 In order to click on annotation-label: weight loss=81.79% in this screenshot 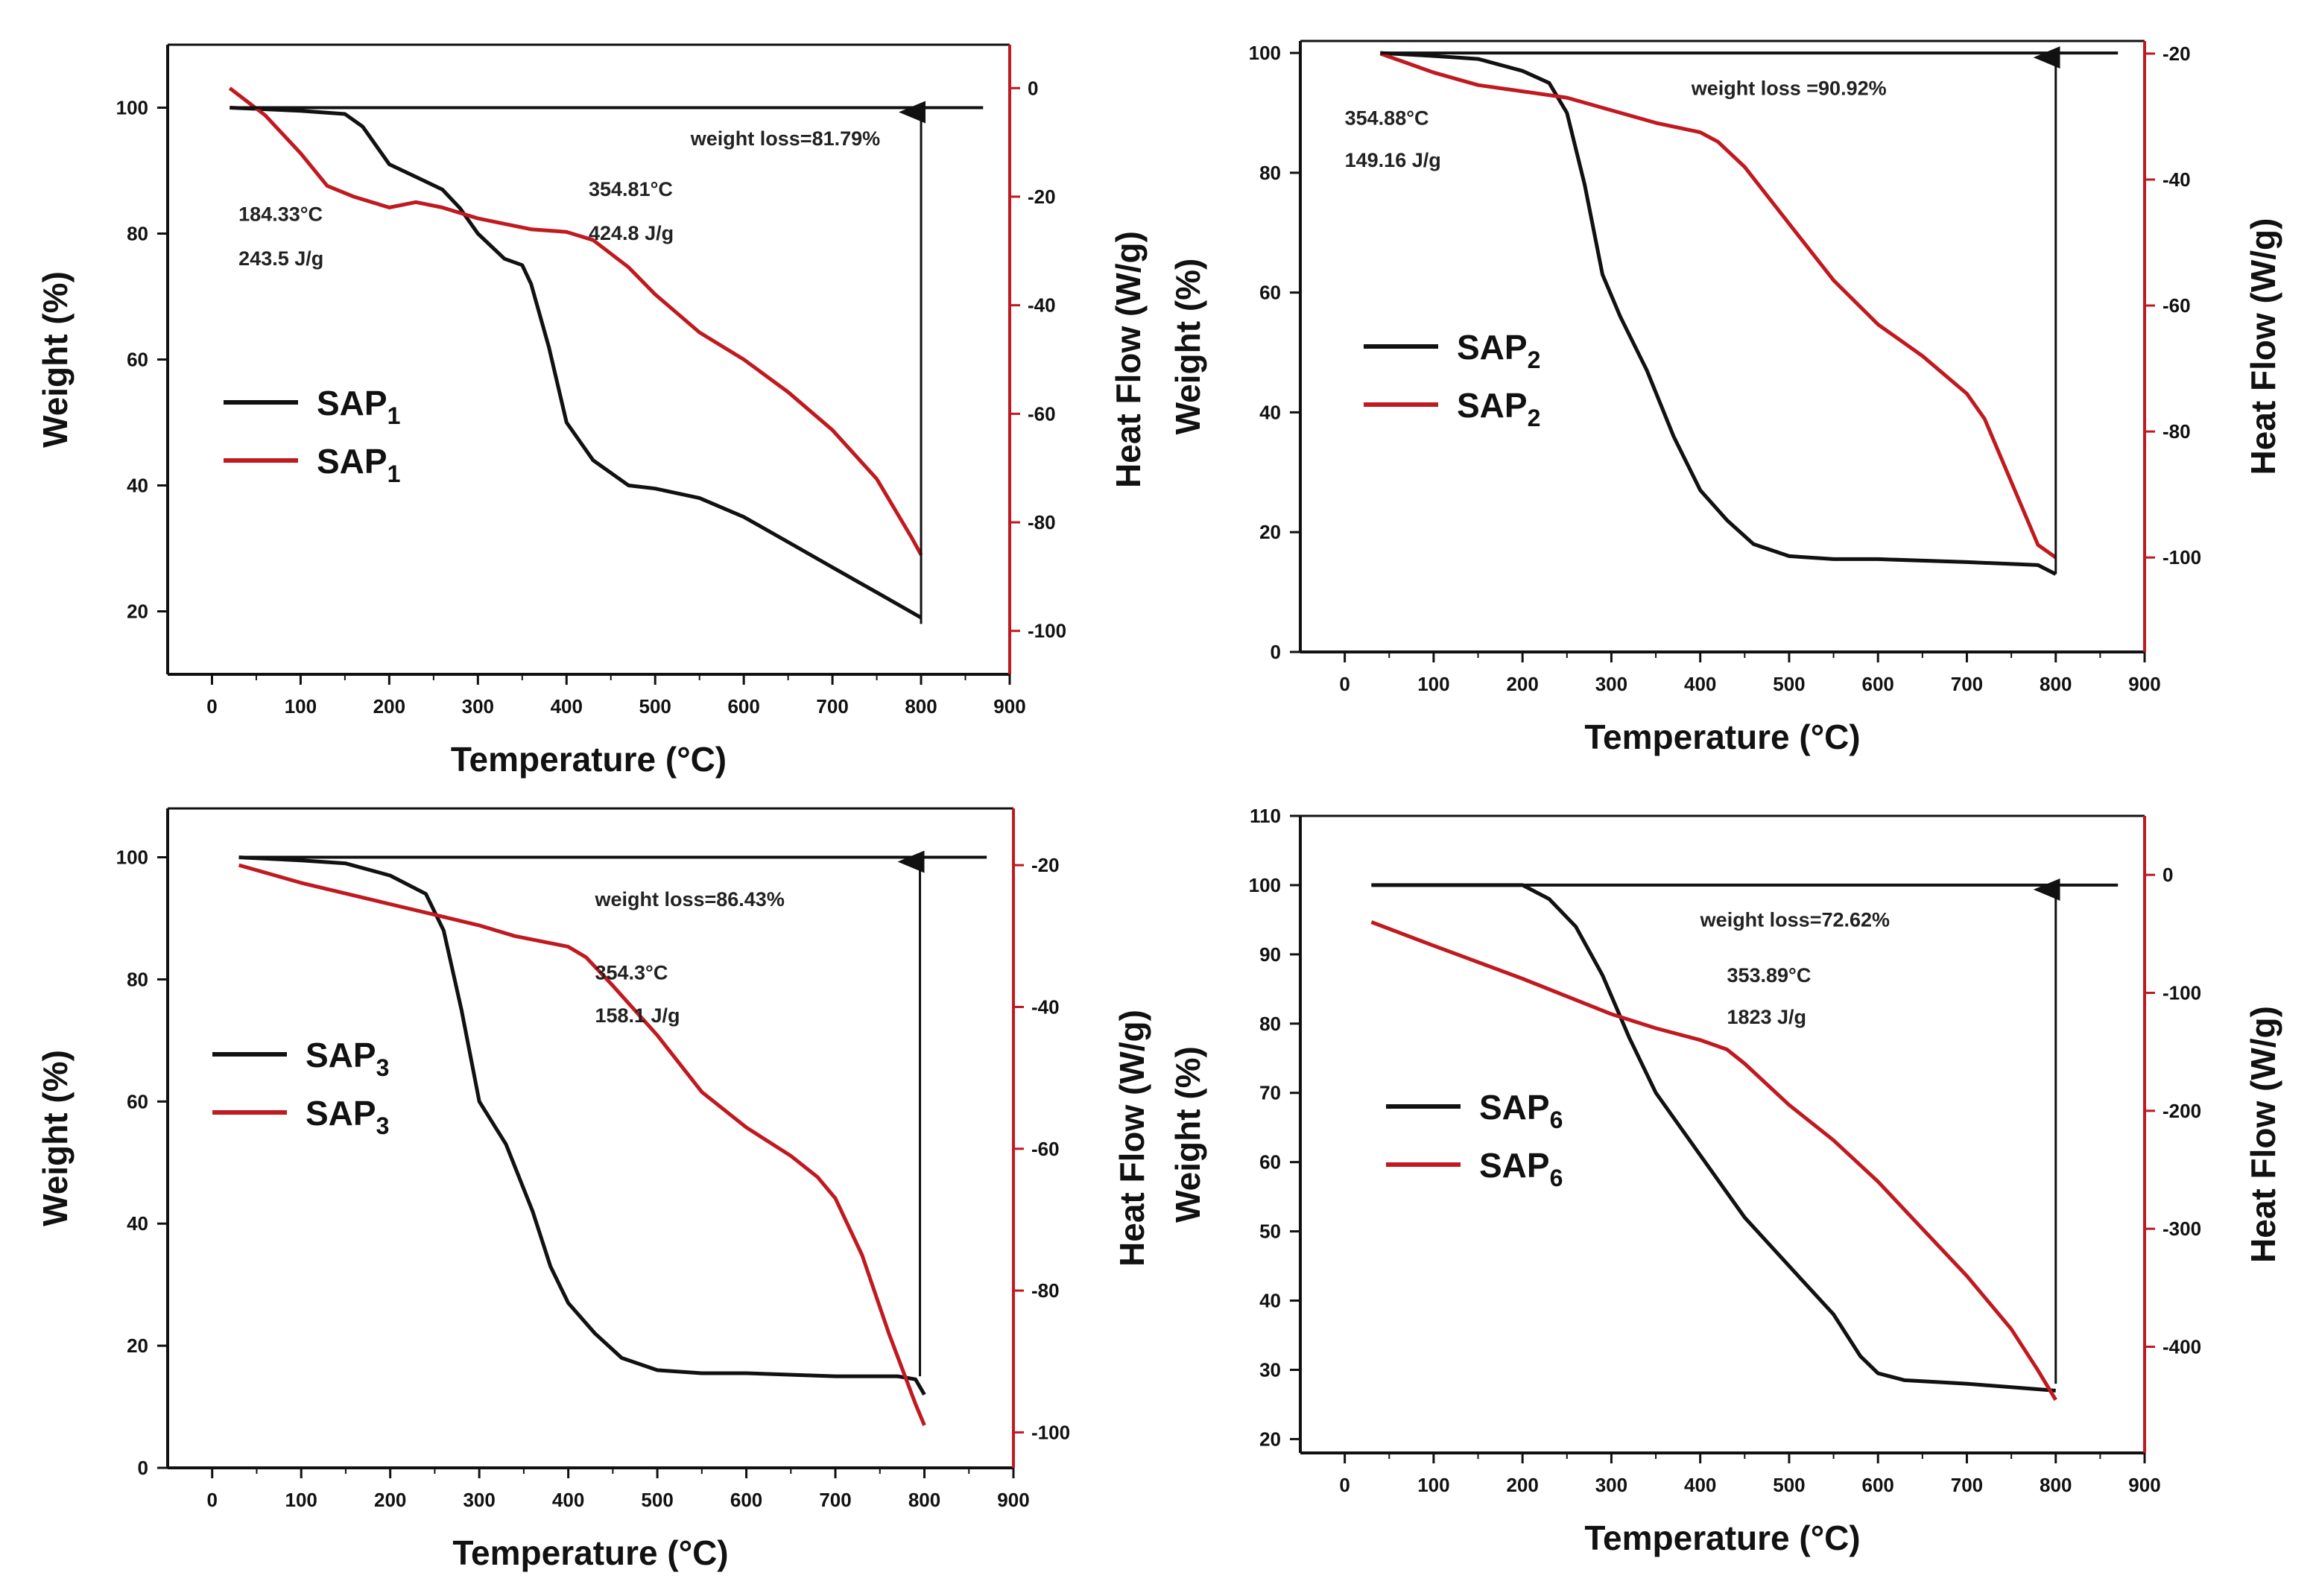, I will do `click(785, 138)`.